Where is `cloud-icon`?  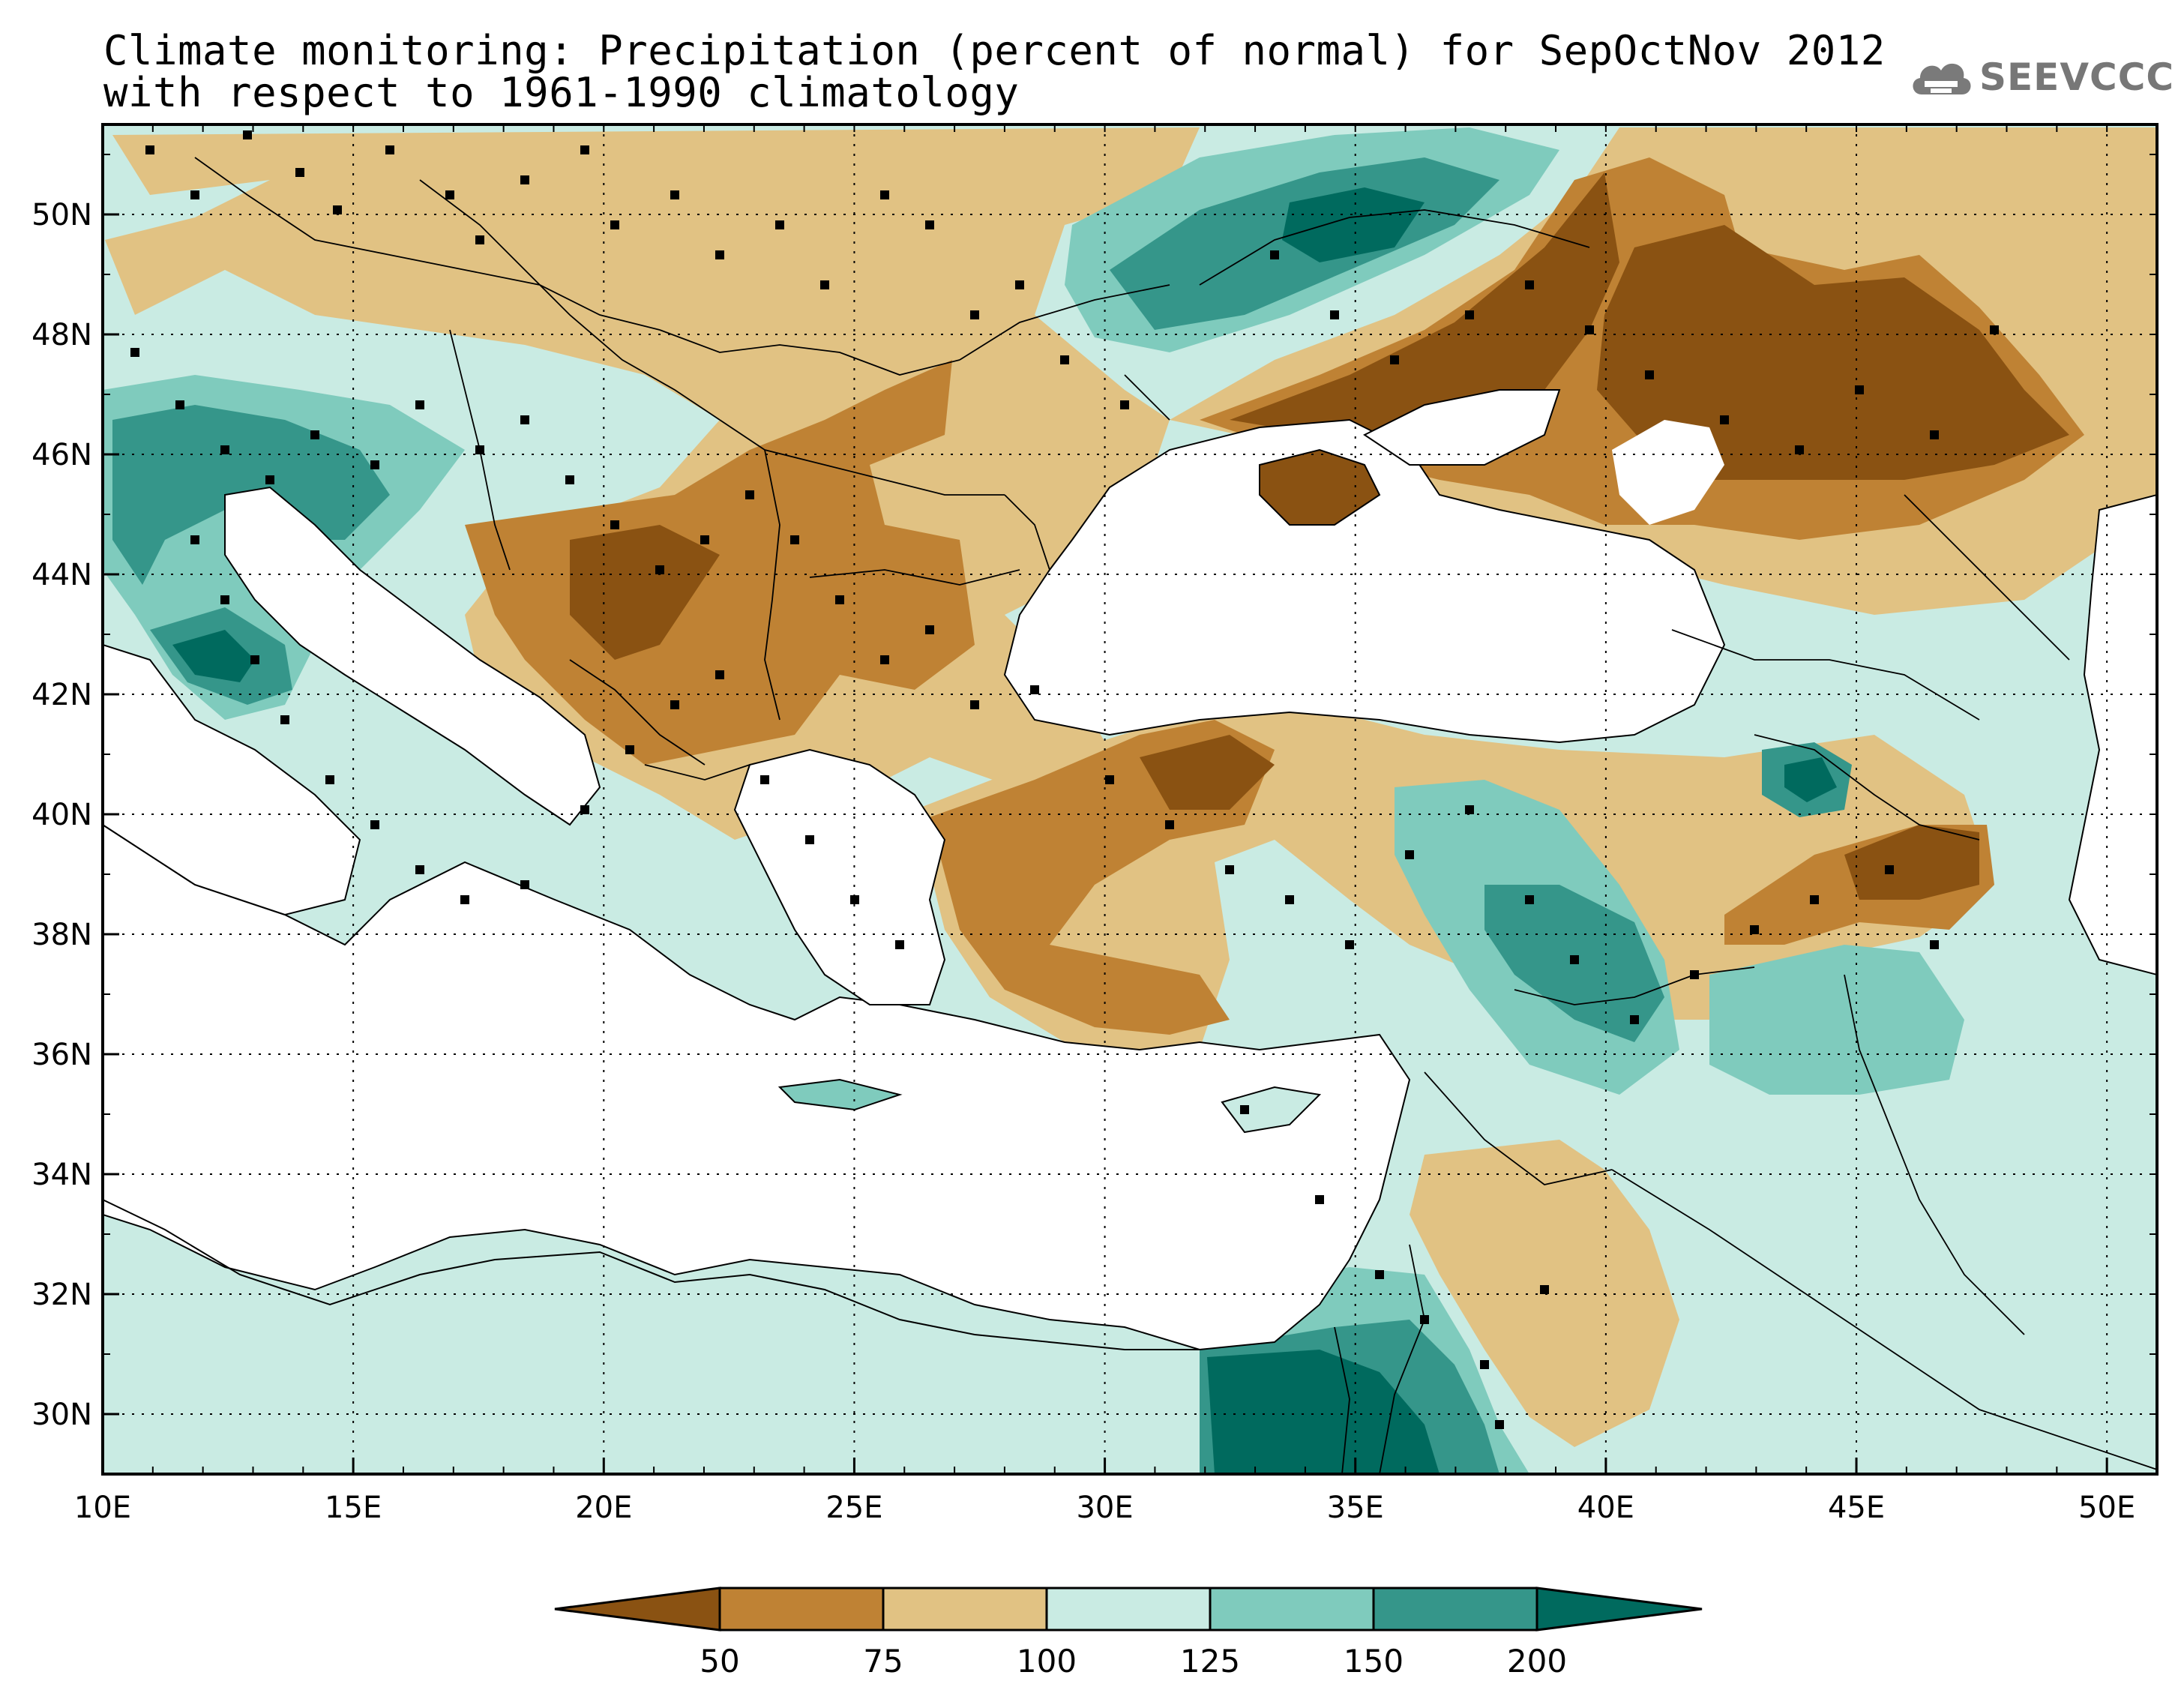 cloud-icon is located at coordinates (1942, 78).